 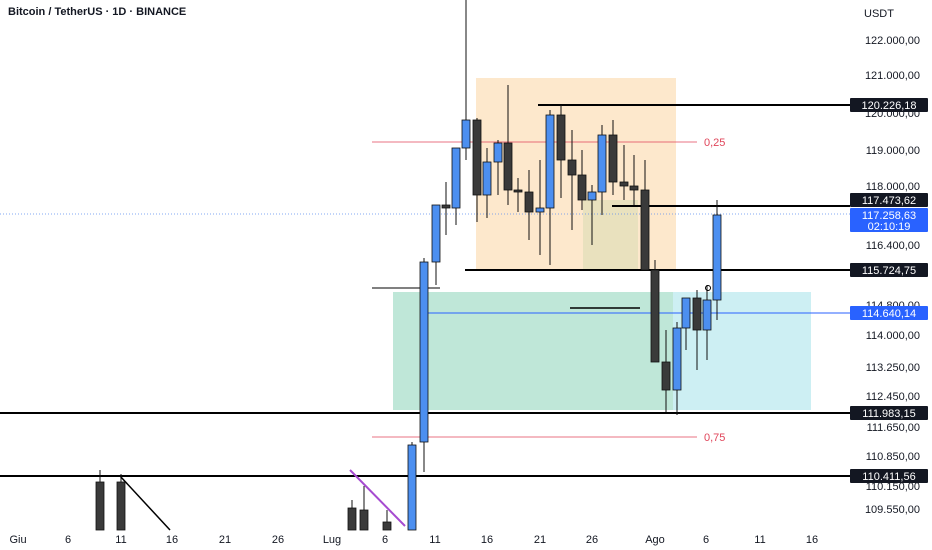 What do you see at coordinates (893, 187) in the screenshot?
I see `y-tick-label: 118.000,00` at bounding box center [893, 187].